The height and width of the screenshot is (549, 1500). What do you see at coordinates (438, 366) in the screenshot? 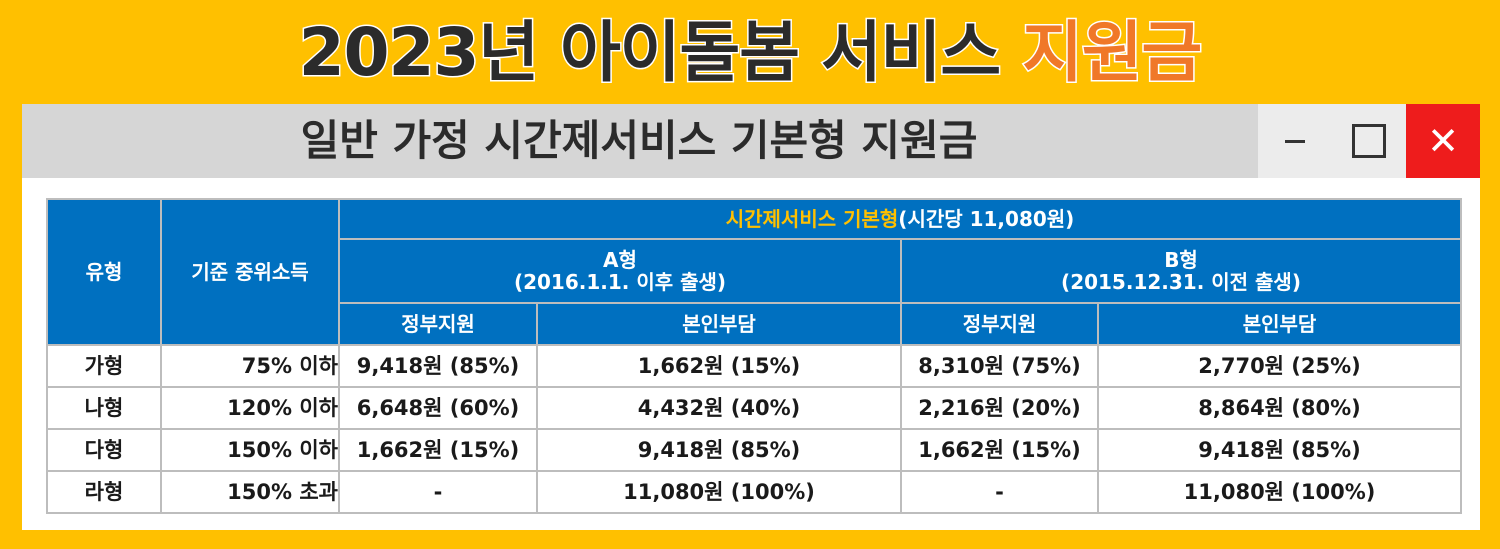
I see `cell-a-gov: 9,418원 (85%)` at bounding box center [438, 366].